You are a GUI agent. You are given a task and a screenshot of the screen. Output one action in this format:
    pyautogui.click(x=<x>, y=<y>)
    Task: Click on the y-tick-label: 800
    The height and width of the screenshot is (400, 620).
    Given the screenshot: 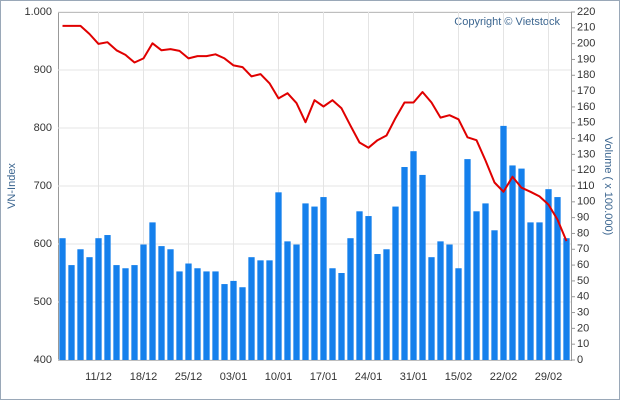 What is the action you would take?
    pyautogui.click(x=43, y=128)
    